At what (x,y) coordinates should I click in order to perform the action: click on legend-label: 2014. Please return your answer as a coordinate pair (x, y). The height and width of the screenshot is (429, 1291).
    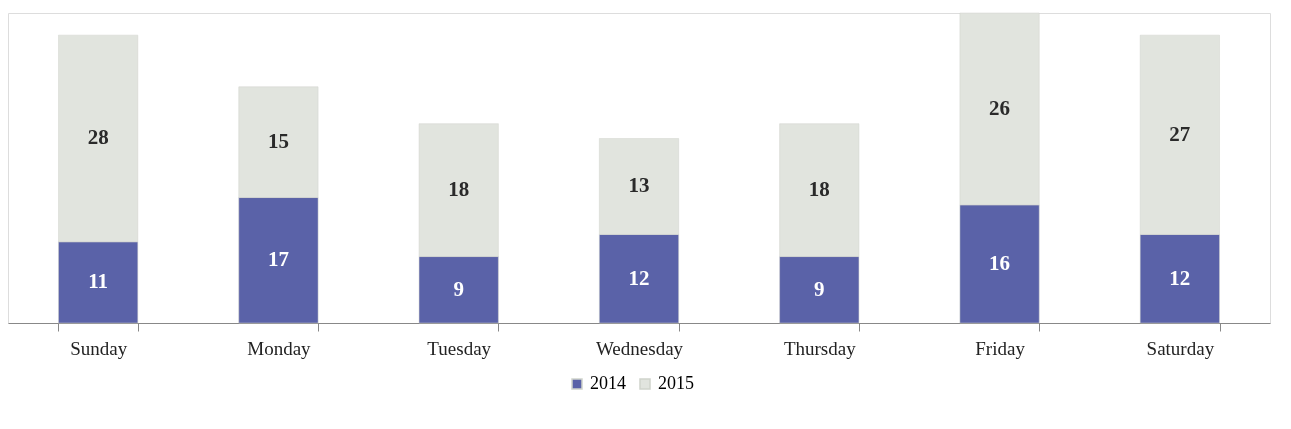
    Looking at the image, I should click on (608, 383).